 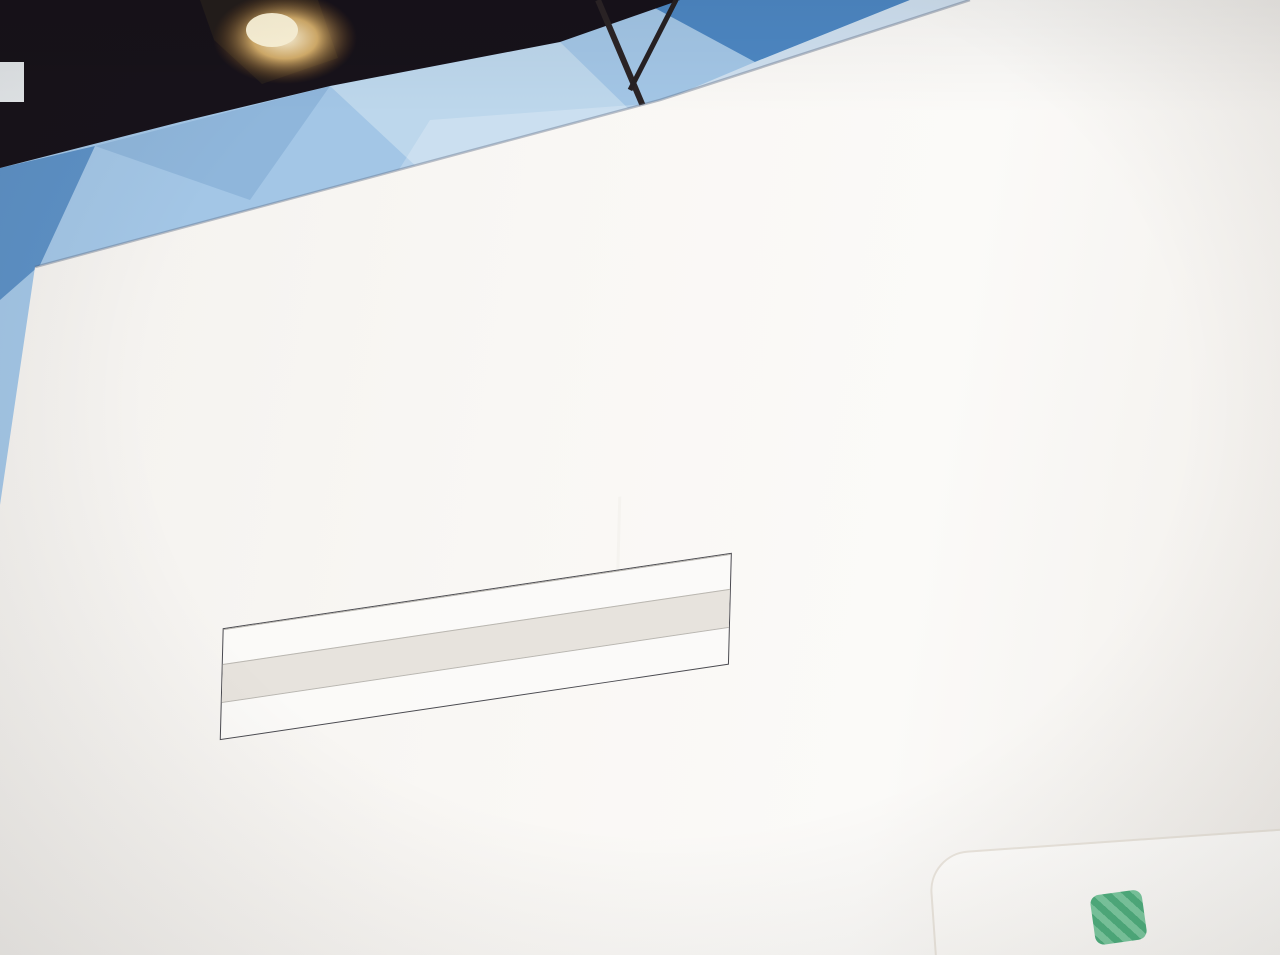 What do you see at coordinates (670, 580) in the screenshot?
I see `os-events-nsai` at bounding box center [670, 580].